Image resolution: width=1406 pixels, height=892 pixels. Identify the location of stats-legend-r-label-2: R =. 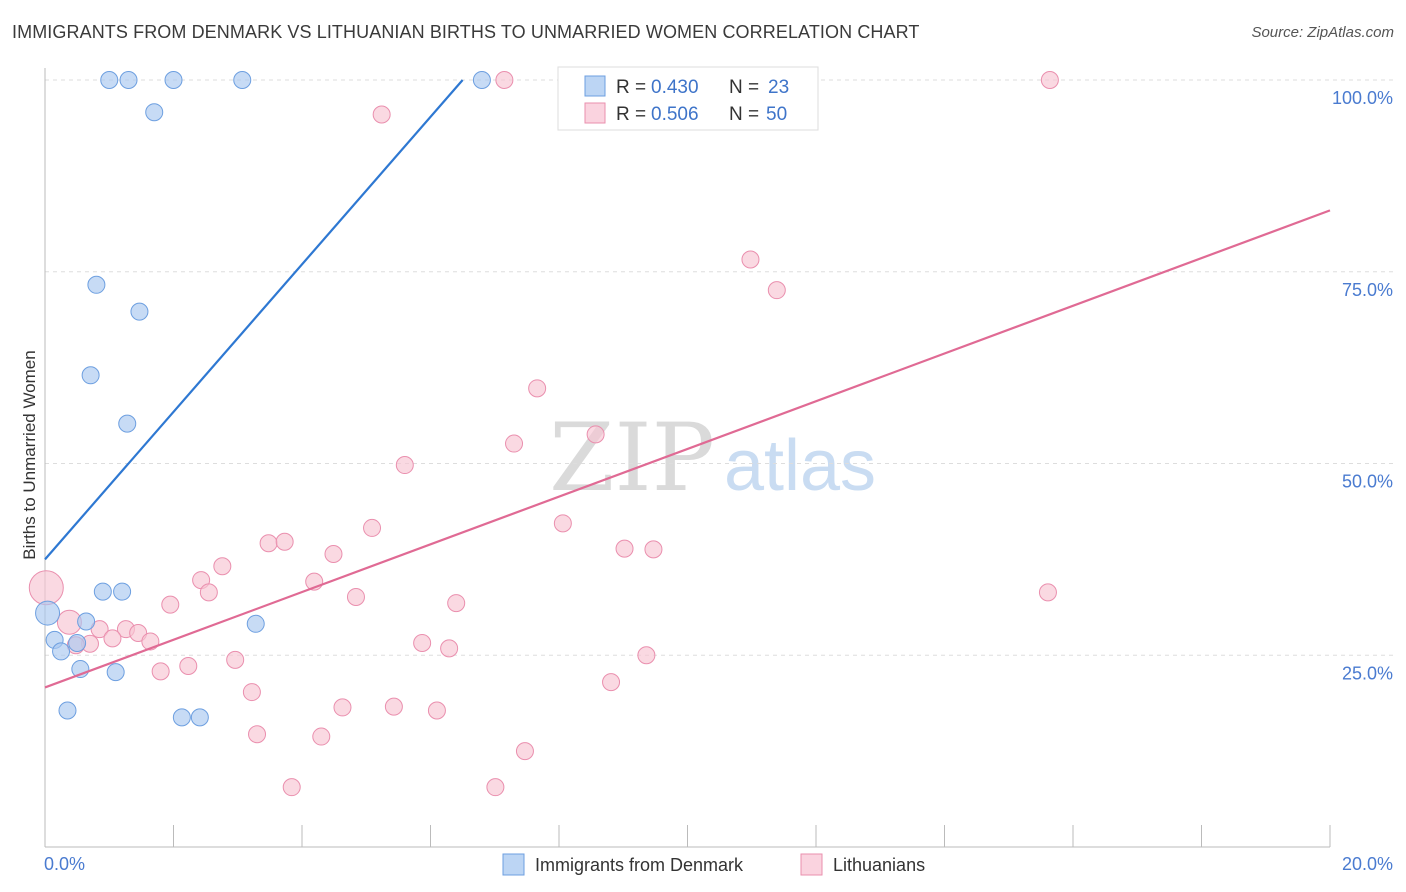
(631, 114).